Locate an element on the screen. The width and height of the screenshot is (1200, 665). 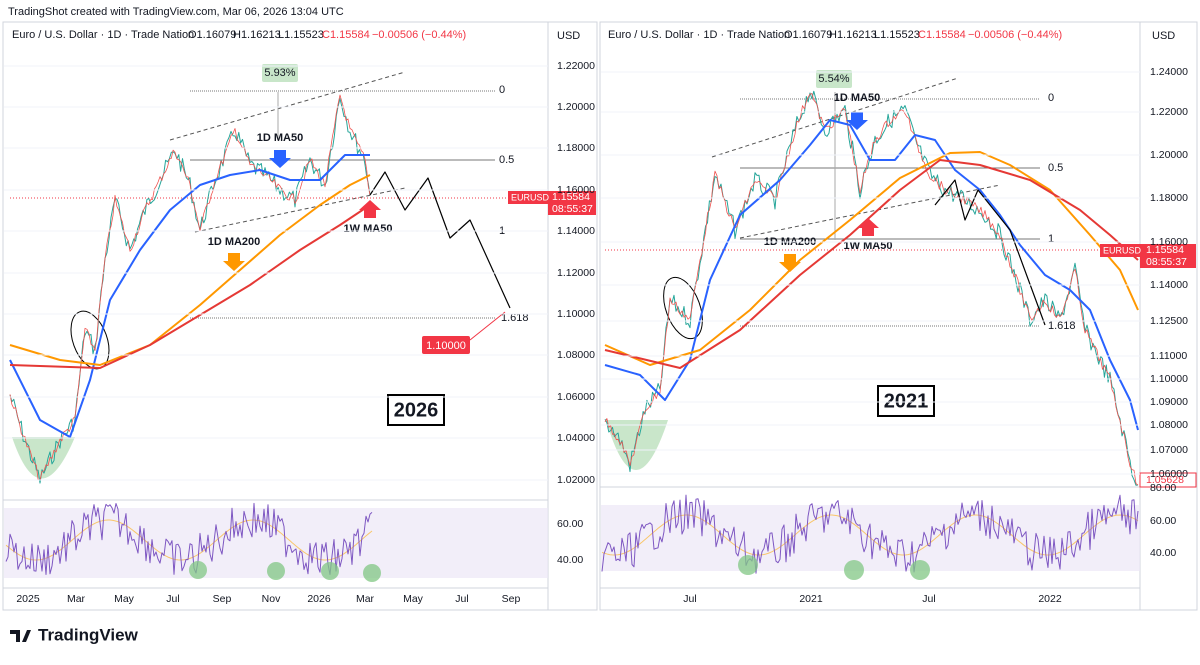
legend-high: H1.16213 is located at coordinates (853, 35).